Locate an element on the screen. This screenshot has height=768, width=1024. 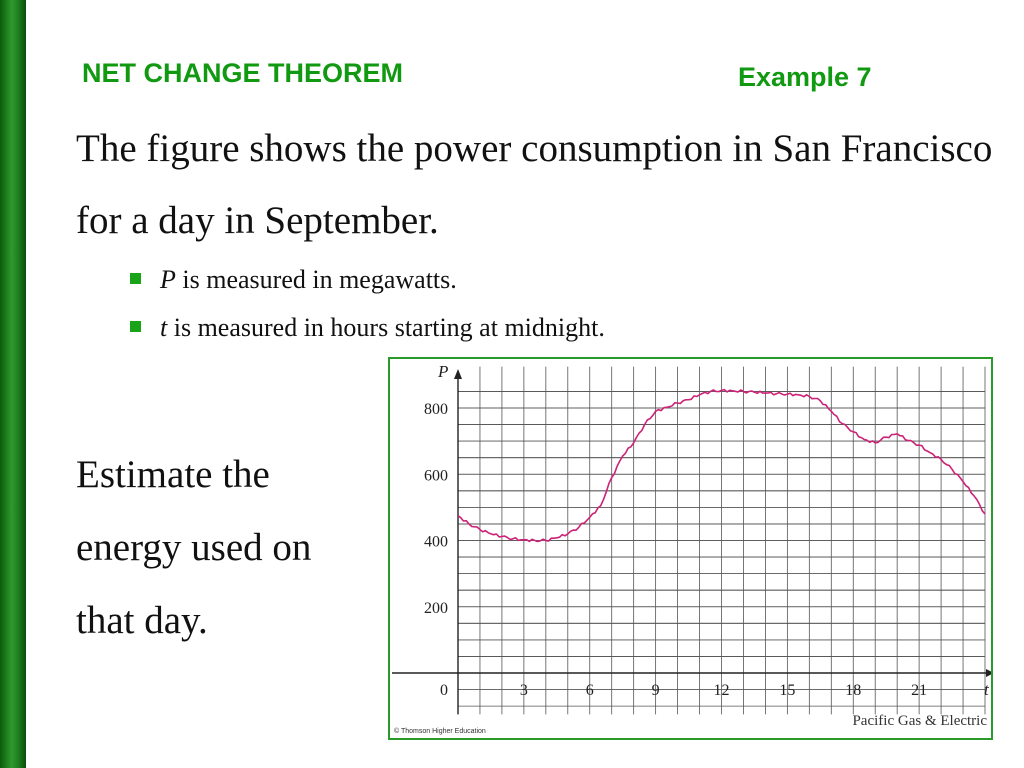
y-axis-arrow-icon is located at coordinates (458, 374).